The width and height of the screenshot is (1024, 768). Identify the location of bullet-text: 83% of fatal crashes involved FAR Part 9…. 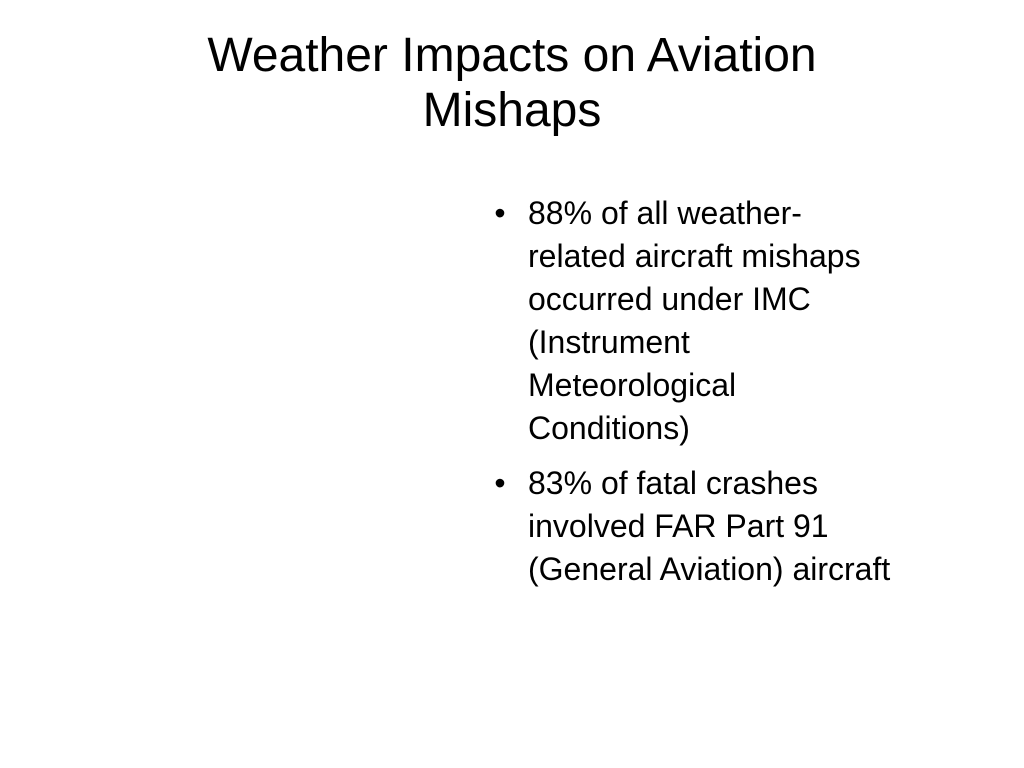
(768, 526).